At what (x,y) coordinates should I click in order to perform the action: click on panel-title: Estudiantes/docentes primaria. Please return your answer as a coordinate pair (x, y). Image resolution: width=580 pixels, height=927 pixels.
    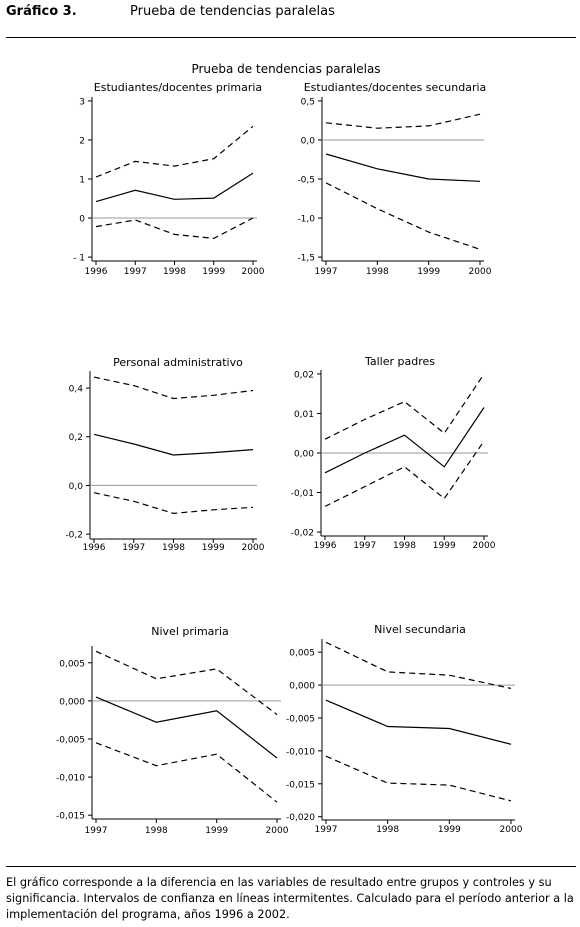
    Looking at the image, I should click on (178, 87).